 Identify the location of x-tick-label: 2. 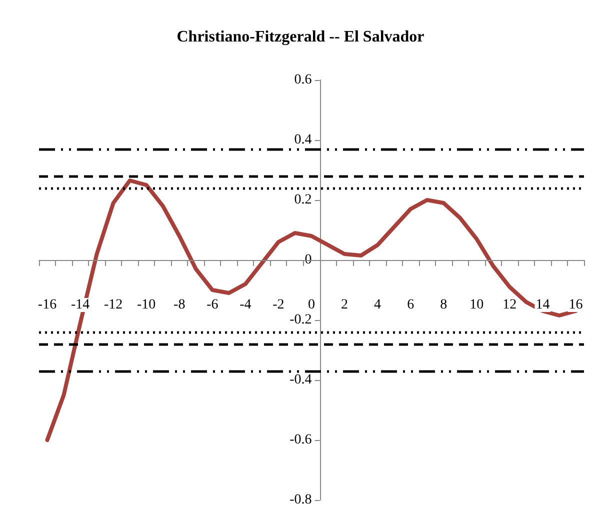
(344, 305).